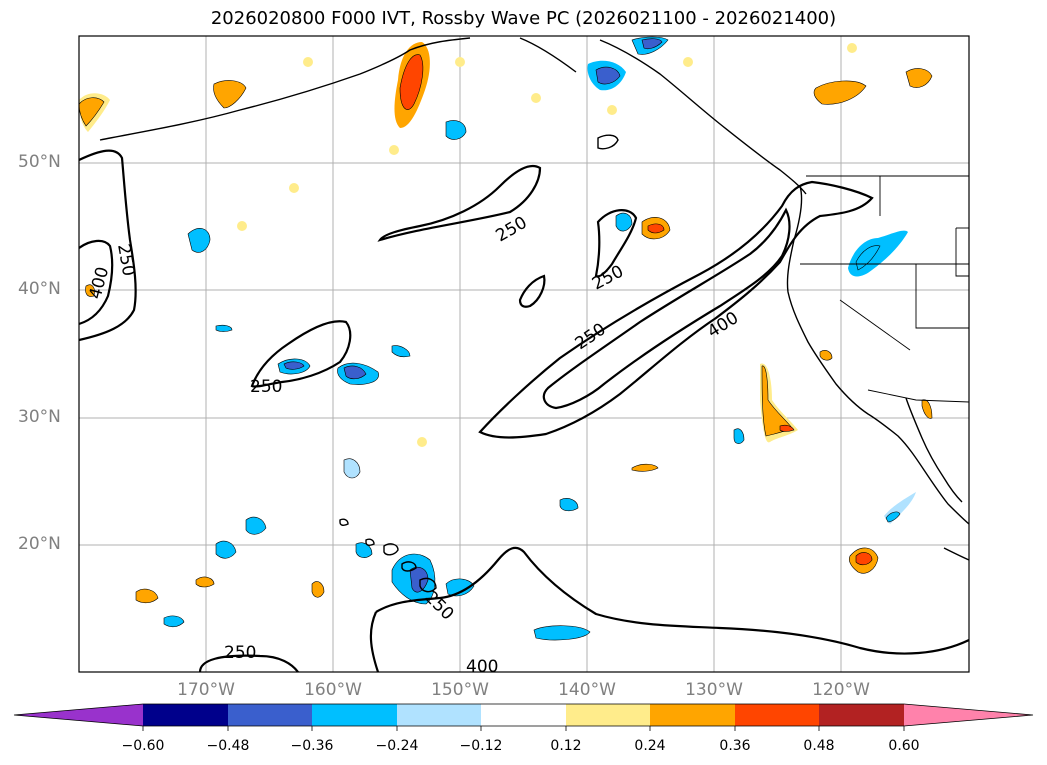  Describe the element at coordinates (143, 746) in the screenshot. I see `colorbar-tick-label: −0.60` at that location.